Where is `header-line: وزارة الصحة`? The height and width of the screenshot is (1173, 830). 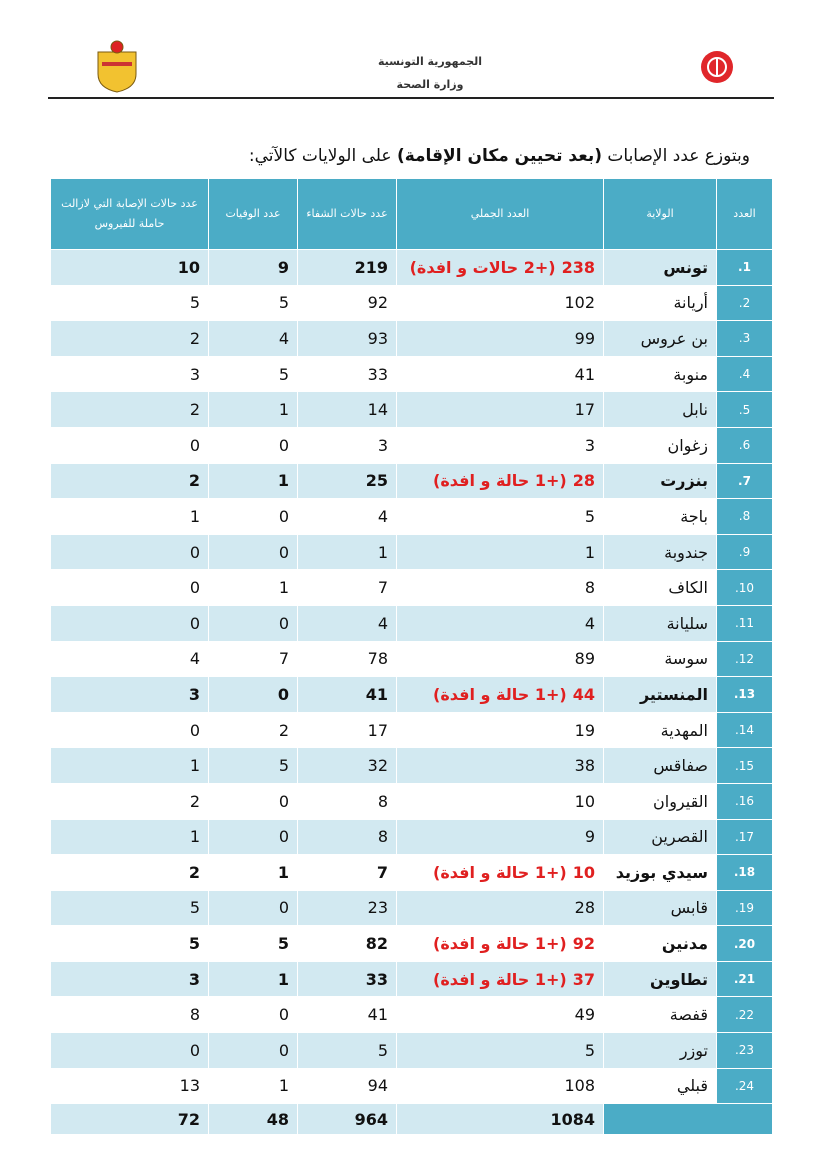
header-line: وزارة الصحة is located at coordinates (430, 84).